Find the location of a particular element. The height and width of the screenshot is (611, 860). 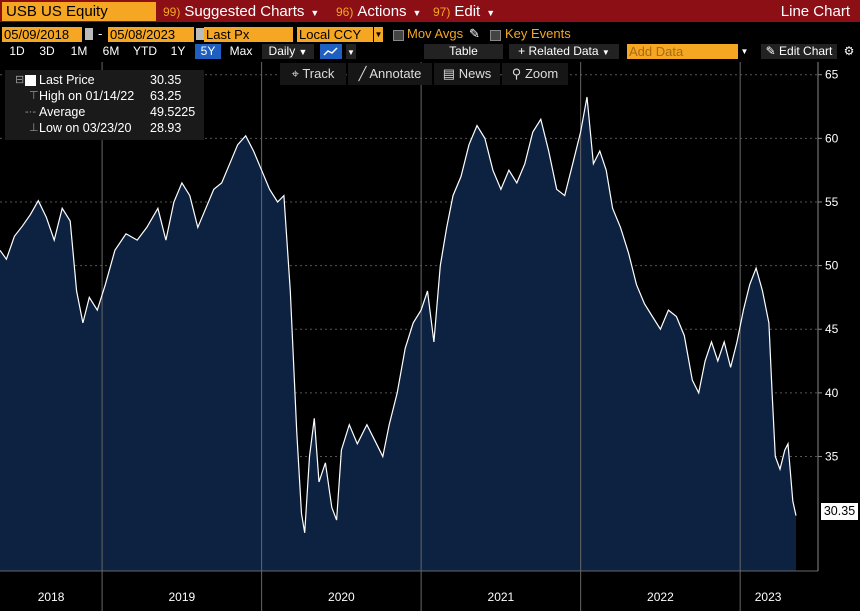

related-data-button: + Related Data ▼ is located at coordinates (564, 51).